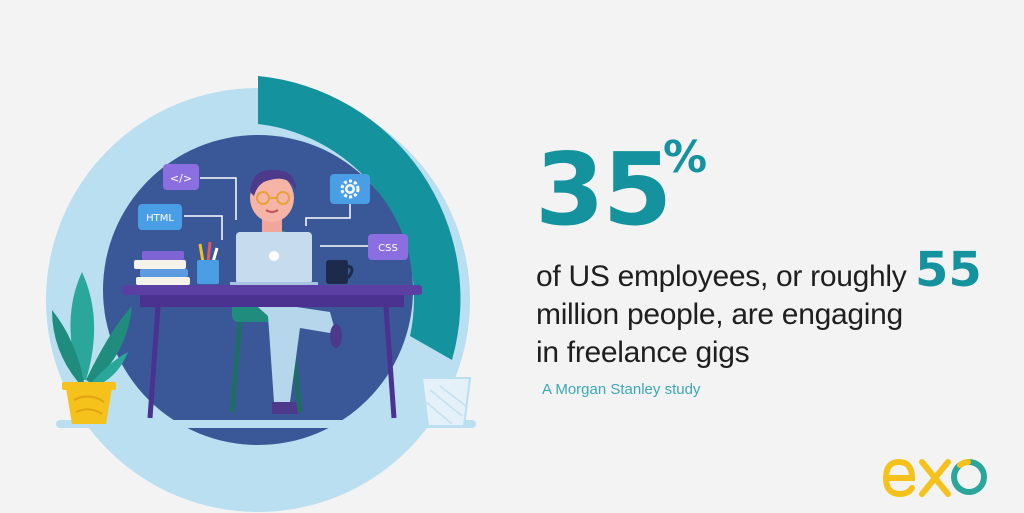  I want to click on plant, so click(92, 348).